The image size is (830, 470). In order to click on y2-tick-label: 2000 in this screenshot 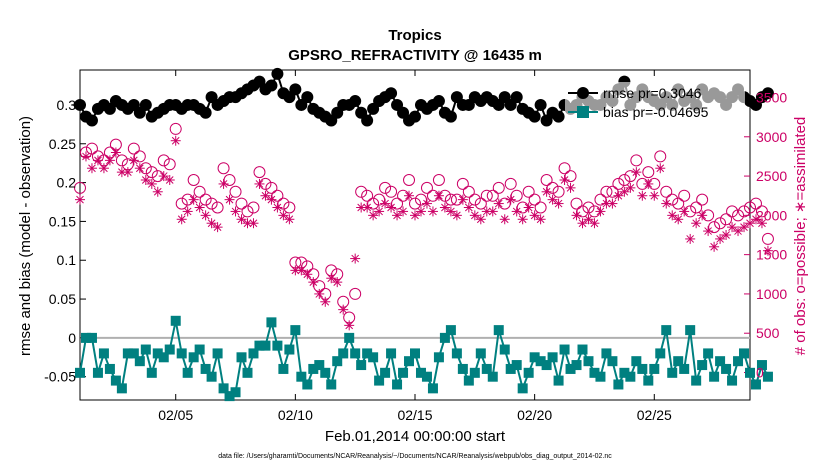, I will do `click(771, 215)`.